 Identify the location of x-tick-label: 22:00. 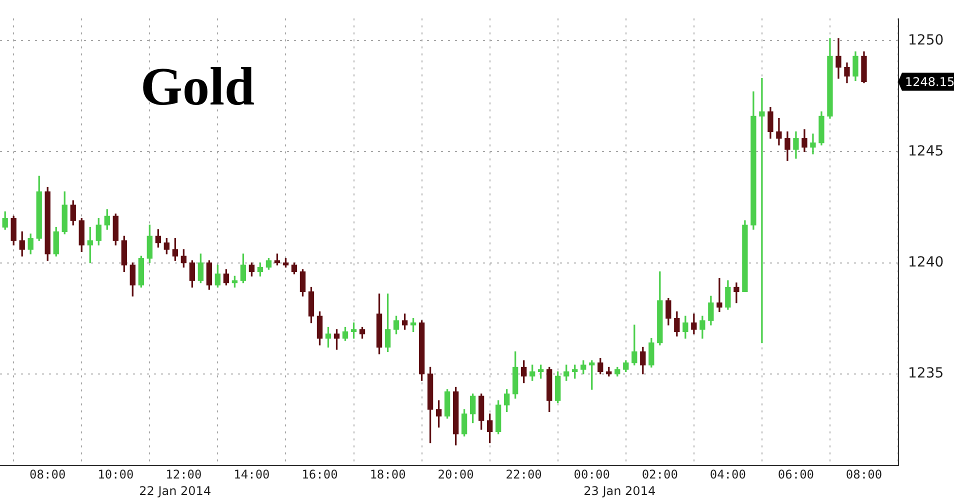
(524, 474).